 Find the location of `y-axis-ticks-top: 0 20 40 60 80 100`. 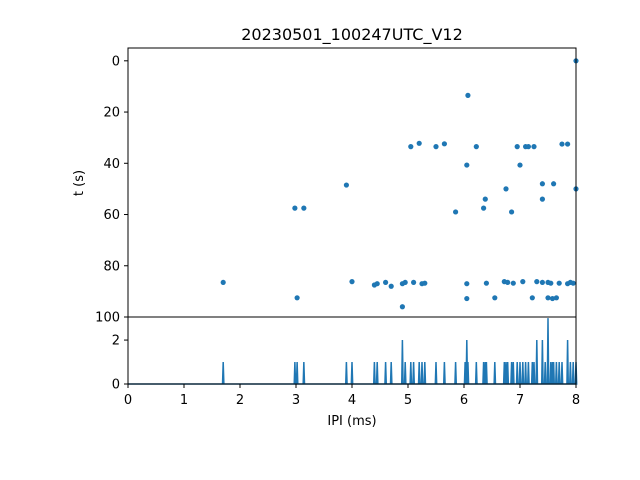

y-axis-ticks-top: 0 20 40 60 80 100 is located at coordinates (111, 190).